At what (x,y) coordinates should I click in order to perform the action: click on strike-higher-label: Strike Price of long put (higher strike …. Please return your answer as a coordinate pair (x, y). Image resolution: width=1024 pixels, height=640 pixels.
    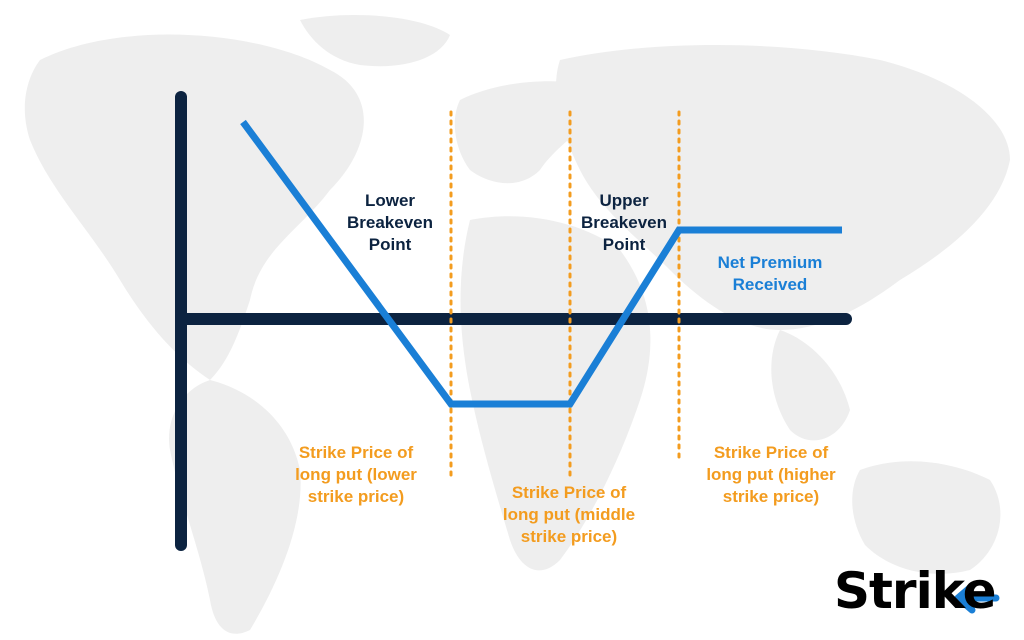
    Looking at the image, I should click on (771, 474).